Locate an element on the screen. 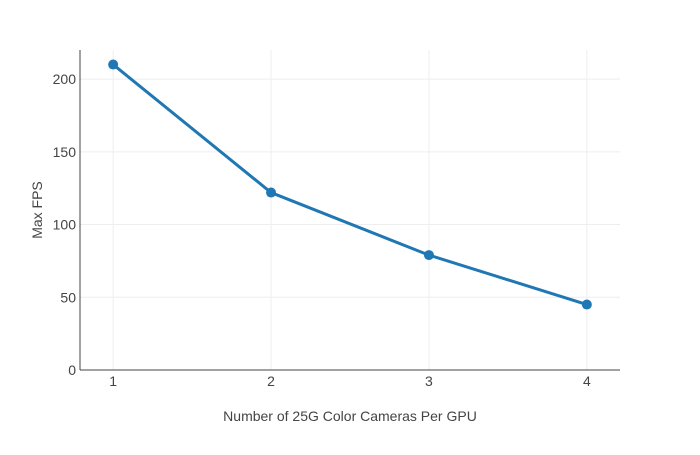 This screenshot has height=455, width=700. x-tick-label: 1 is located at coordinates (113, 381).